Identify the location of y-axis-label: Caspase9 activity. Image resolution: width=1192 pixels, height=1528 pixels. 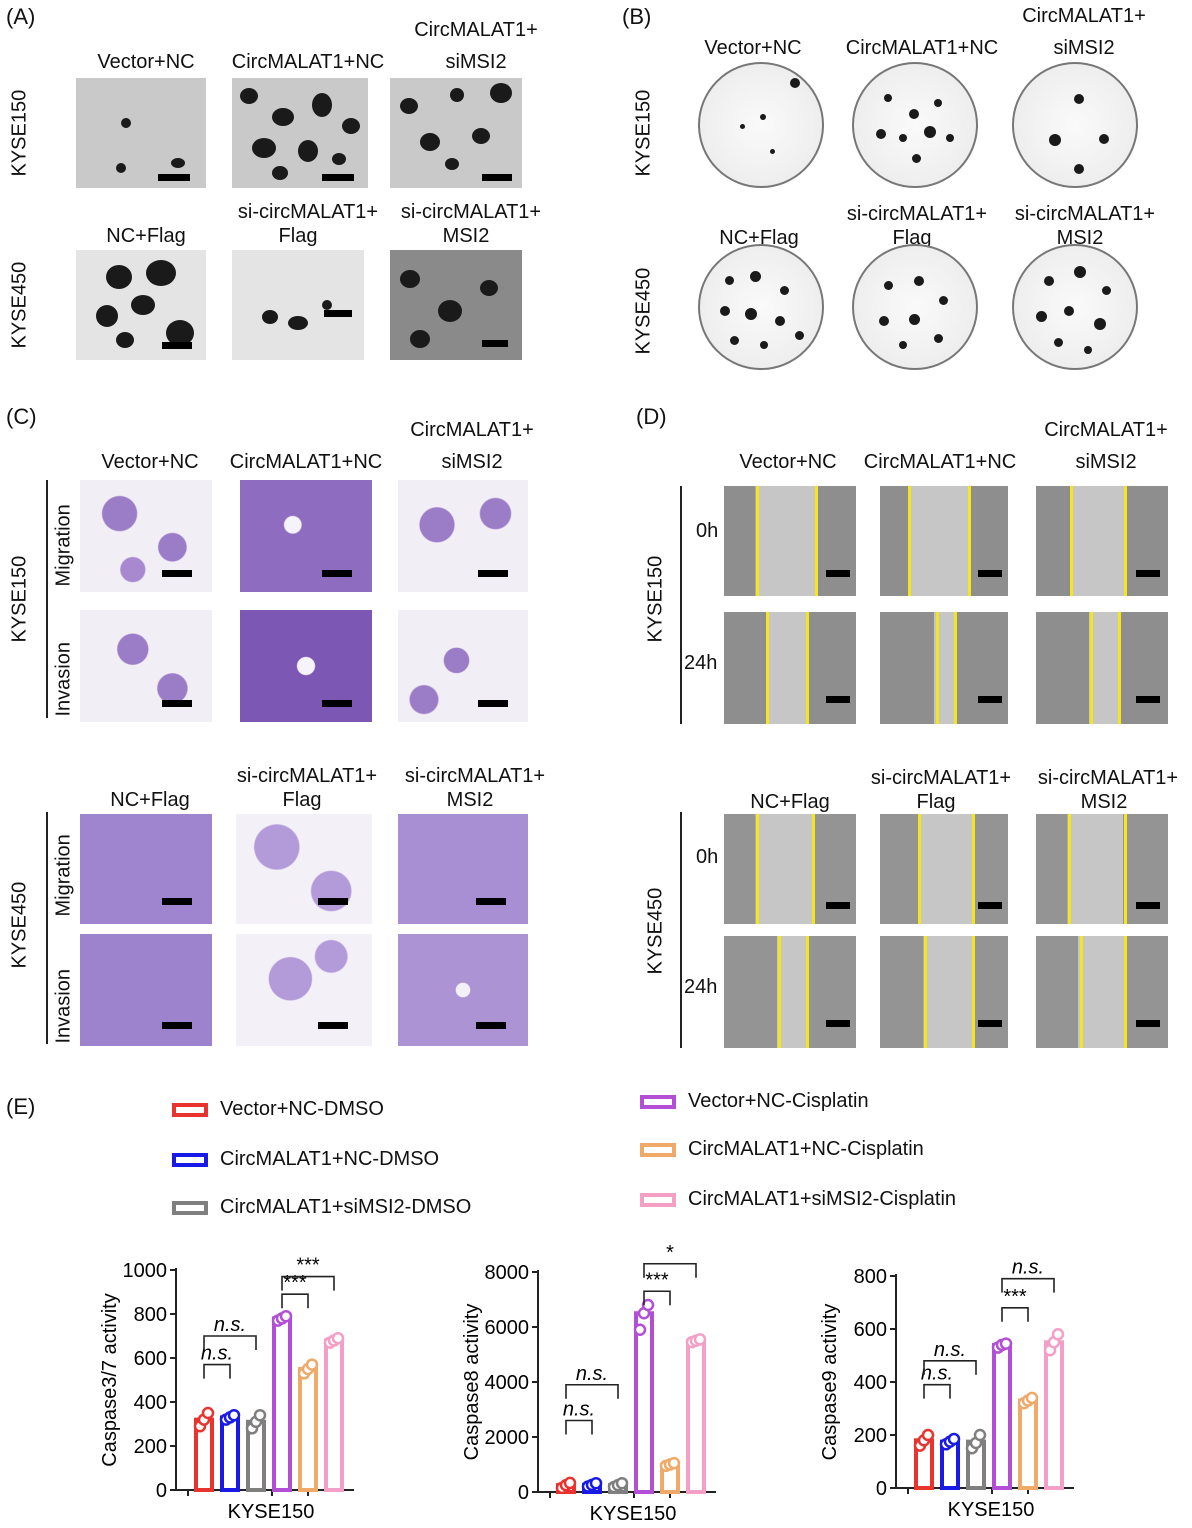
(830, 1382).